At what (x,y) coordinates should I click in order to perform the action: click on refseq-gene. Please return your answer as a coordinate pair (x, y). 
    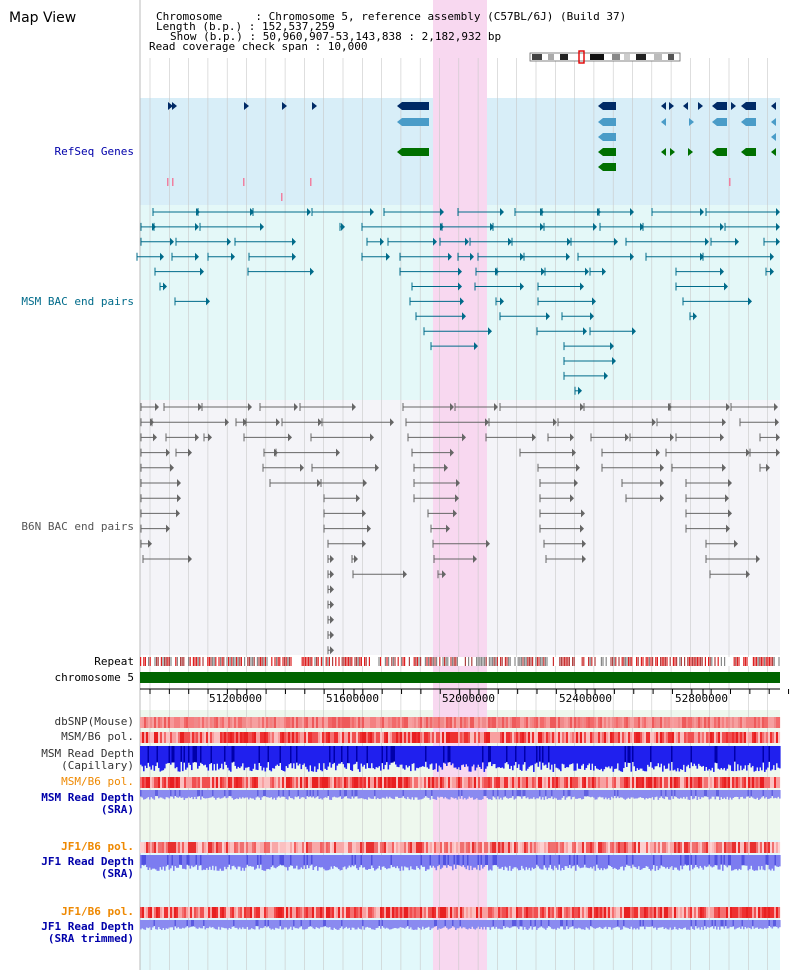
    Looking at the image, I should click on (609, 106).